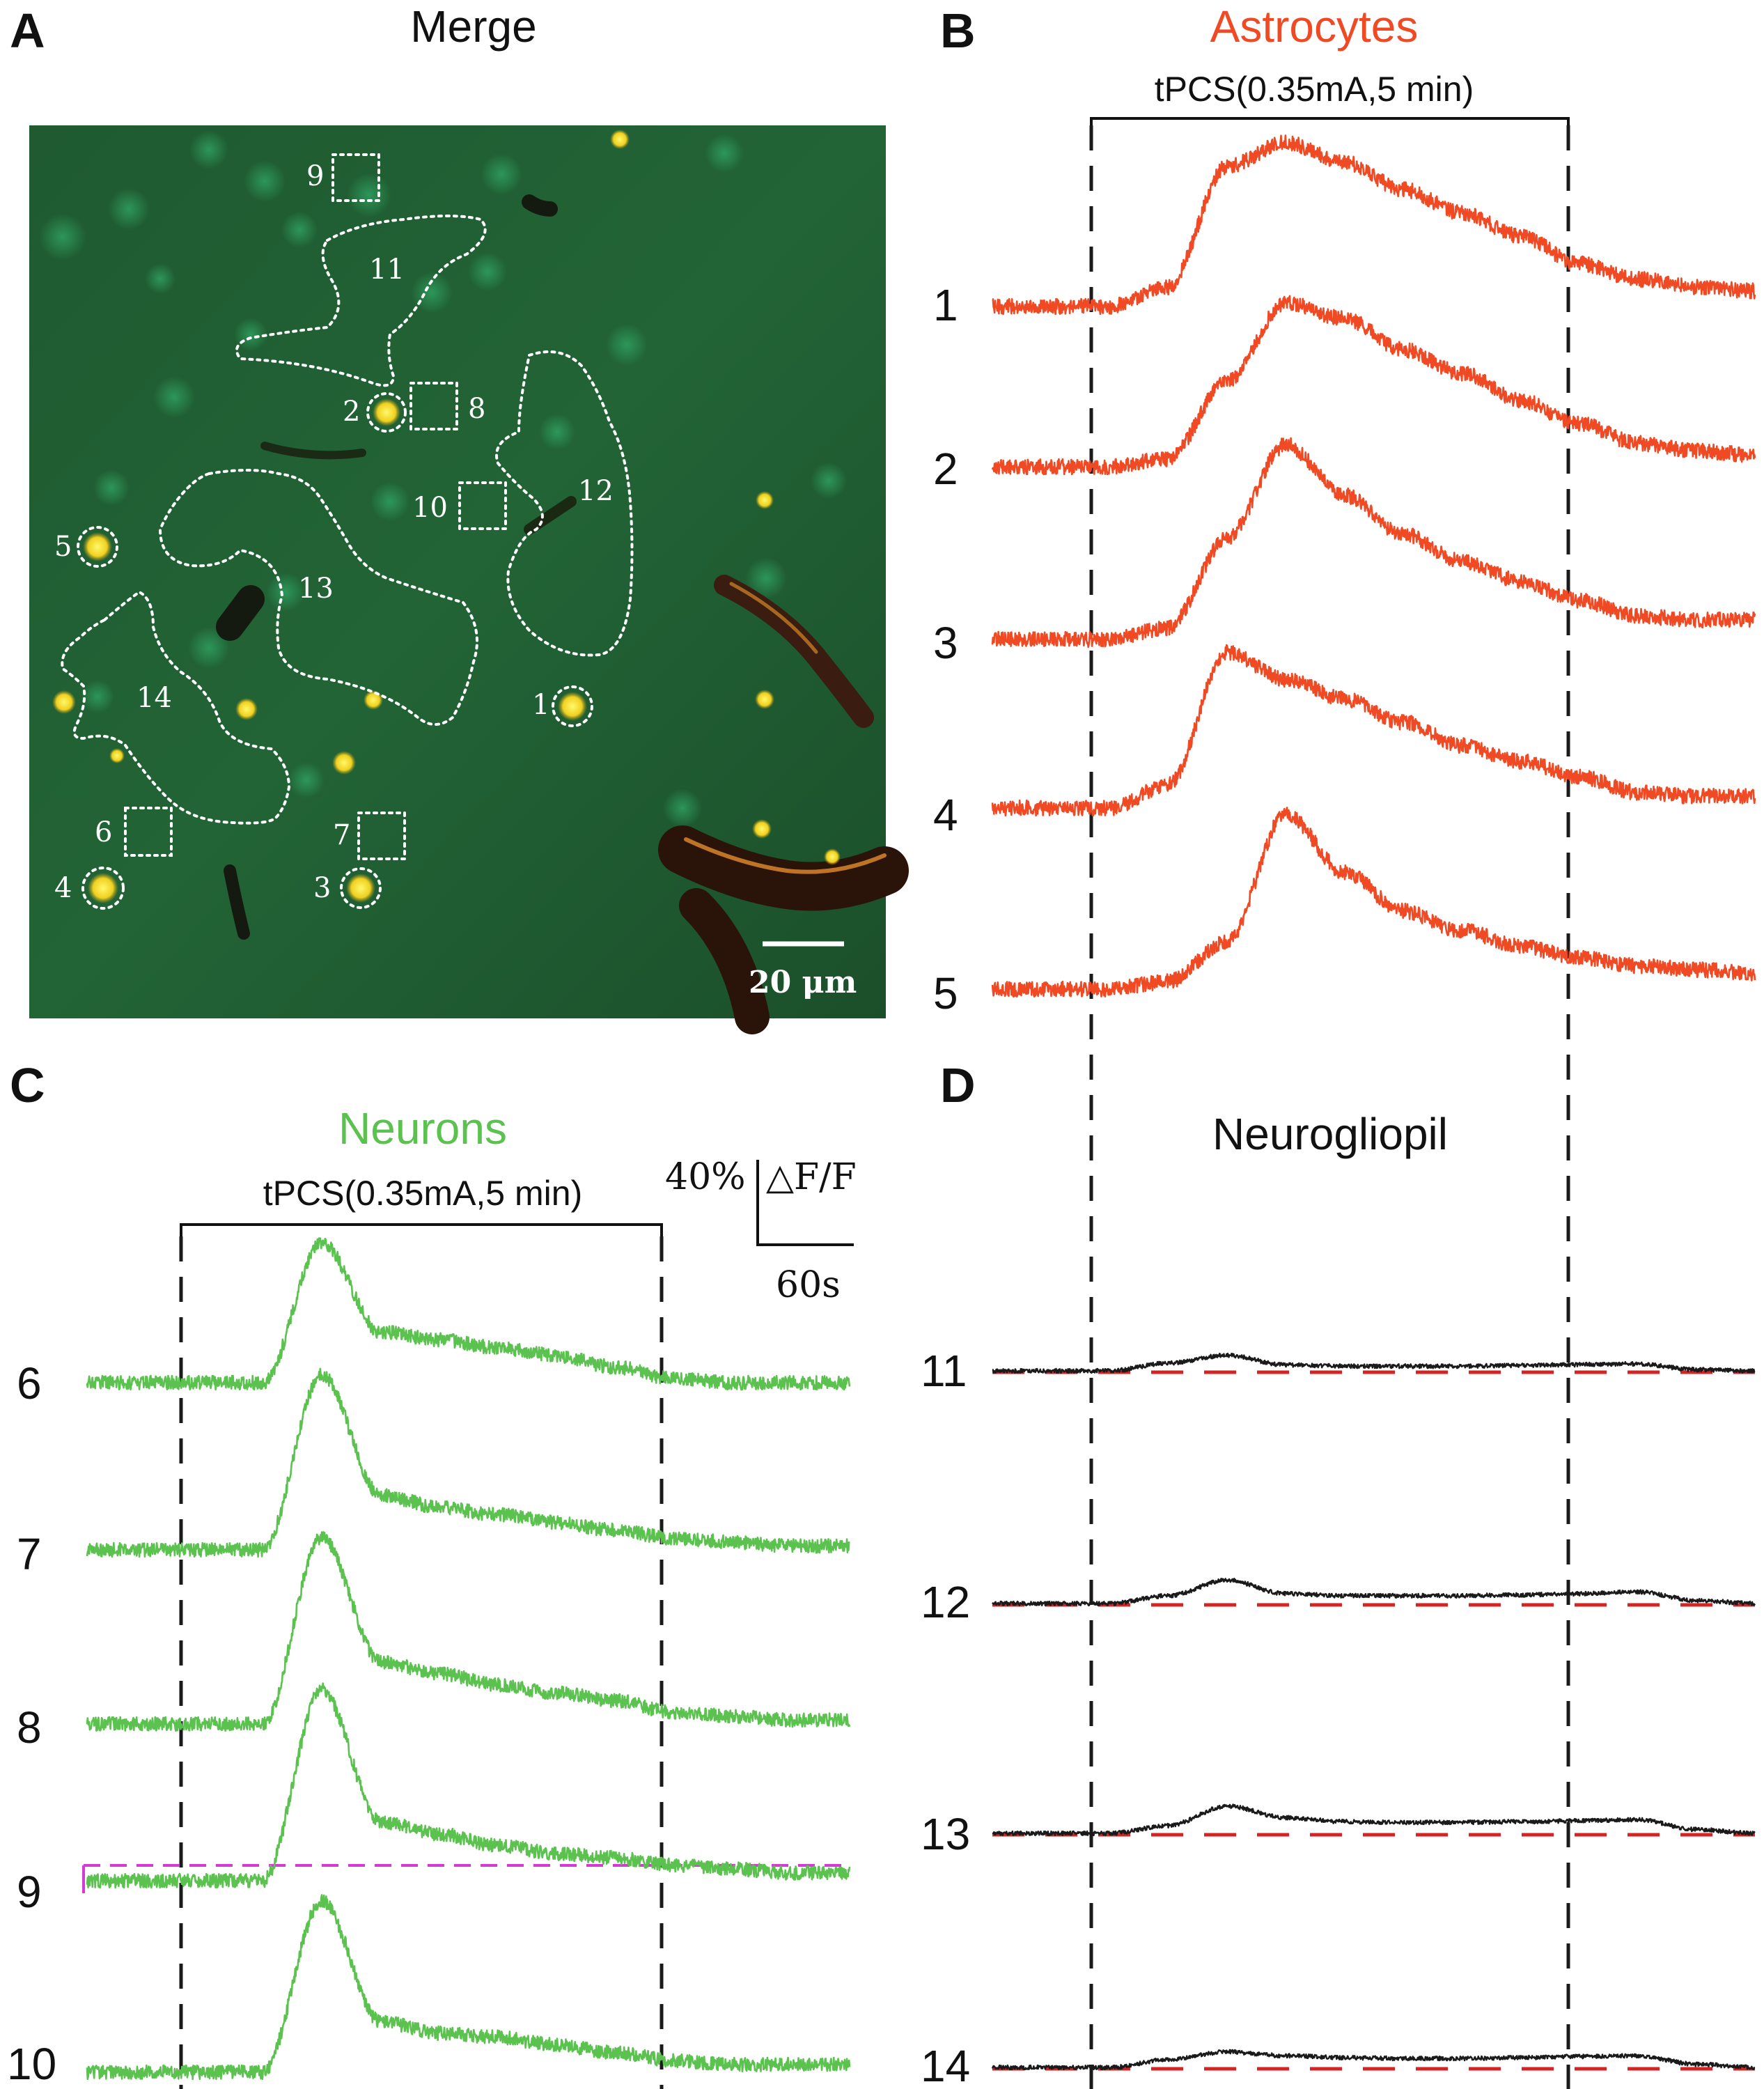  What do you see at coordinates (564, 503) in the screenshot?
I see `roi-12-outline` at bounding box center [564, 503].